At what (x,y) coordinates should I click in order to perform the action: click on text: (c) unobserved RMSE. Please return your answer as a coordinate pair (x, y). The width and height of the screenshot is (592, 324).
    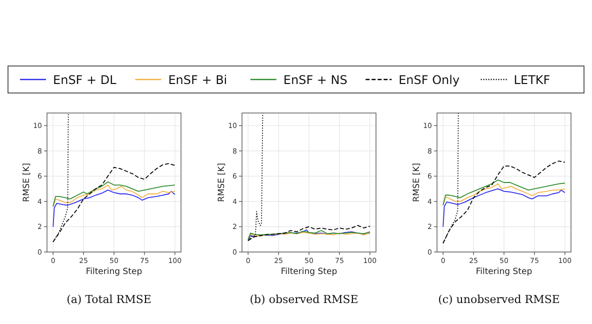
    Looking at the image, I should click on (499, 299).